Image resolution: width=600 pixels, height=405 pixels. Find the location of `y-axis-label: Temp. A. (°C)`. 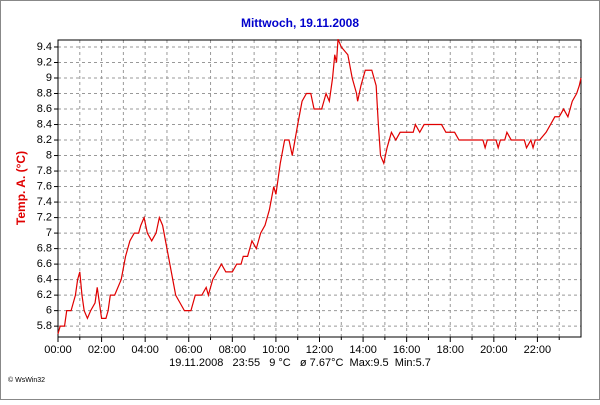

y-axis-label: Temp. A. (°C) is located at coordinates (21, 188).